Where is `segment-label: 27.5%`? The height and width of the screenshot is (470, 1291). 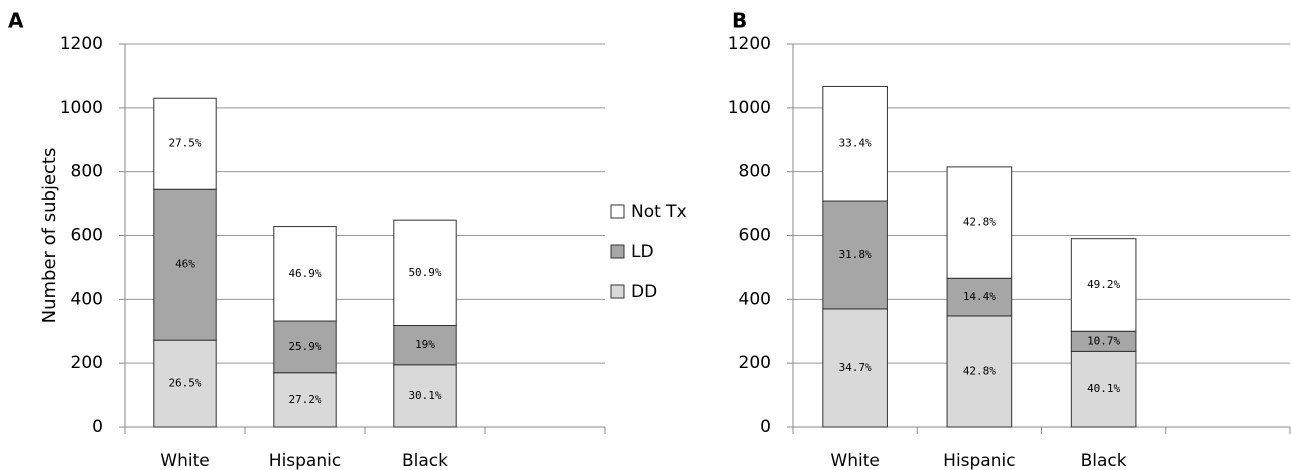 segment-label: 27.5% is located at coordinates (184, 143).